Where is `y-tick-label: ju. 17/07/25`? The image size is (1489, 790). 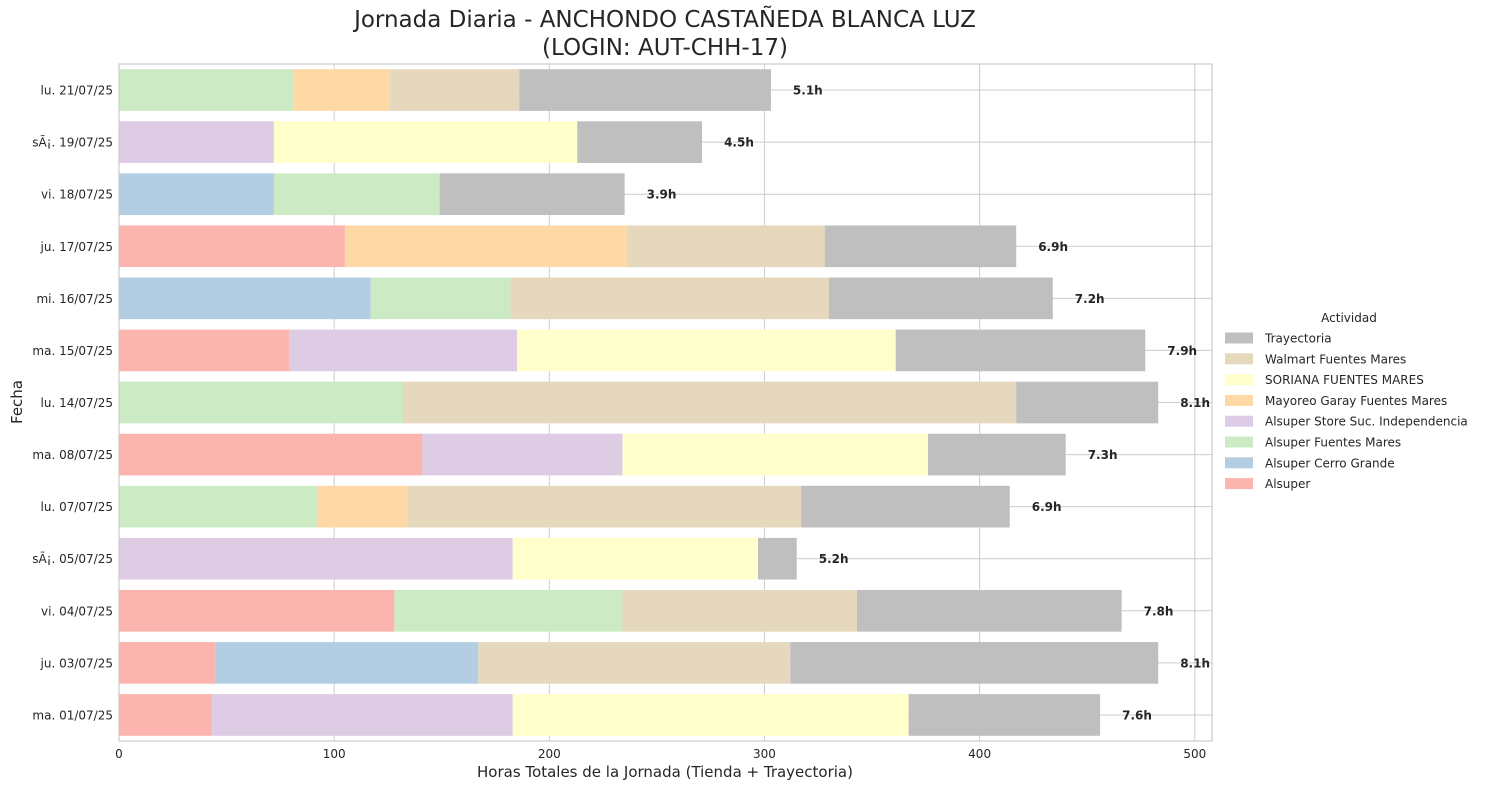
y-tick-label: ju. 17/07/25 is located at coordinates (76, 247).